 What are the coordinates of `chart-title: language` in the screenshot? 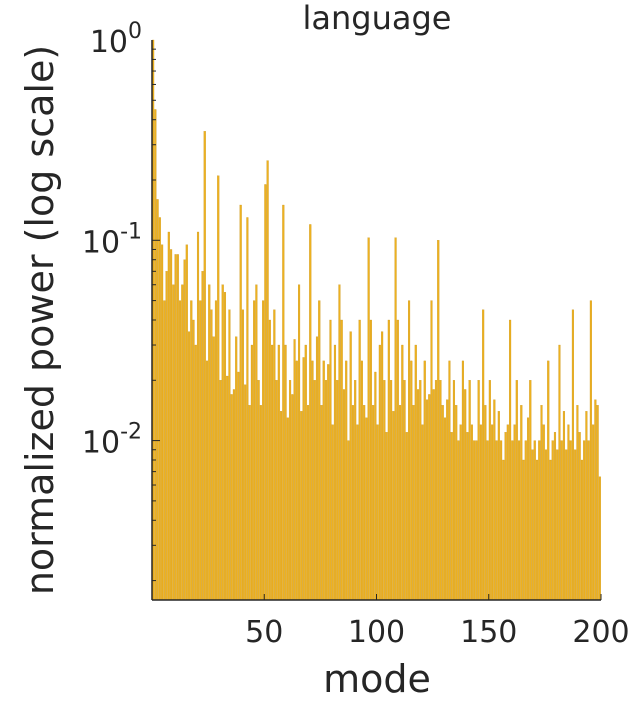 It's located at (377, 18).